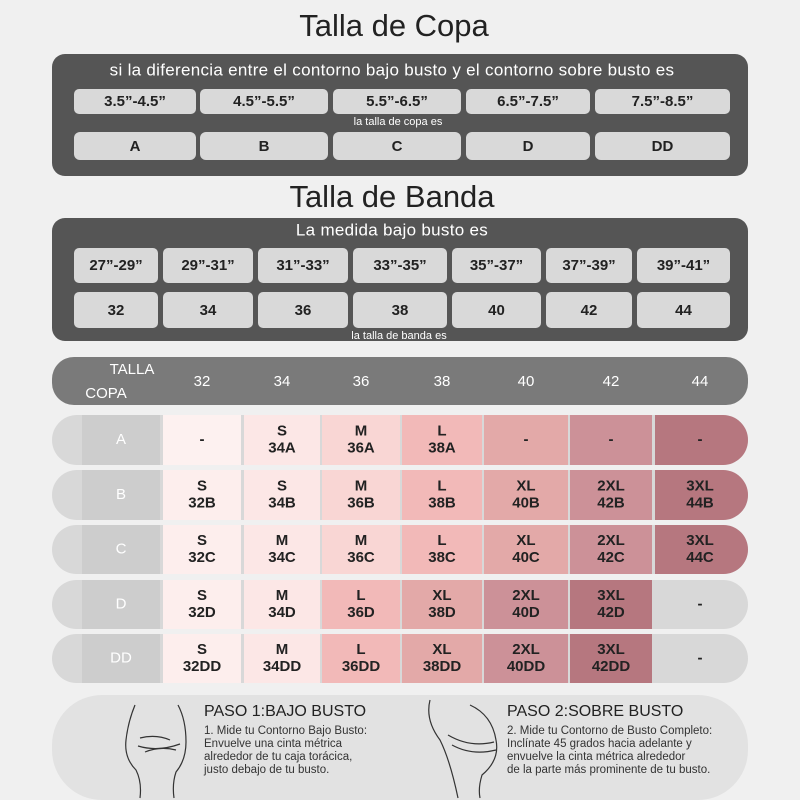  Describe the element at coordinates (392, 196) in the screenshot. I see `section-title: Talla de Banda` at that location.